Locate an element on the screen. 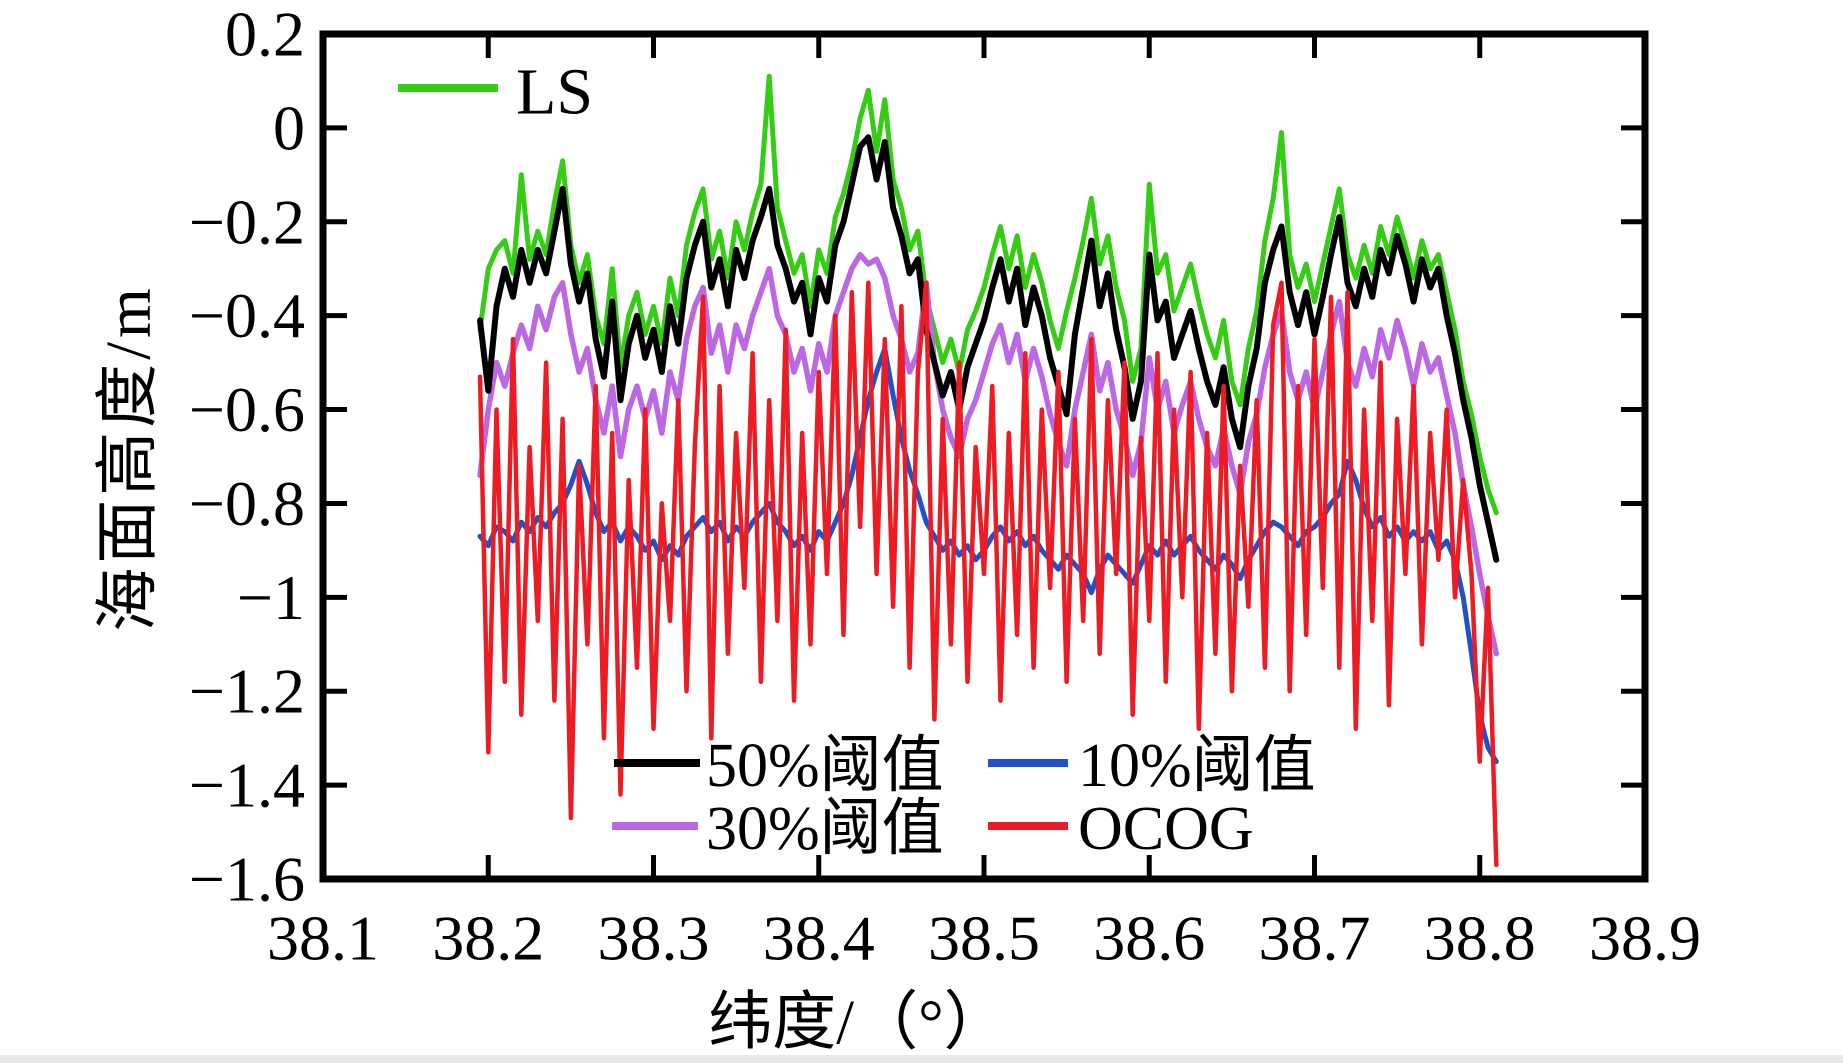 The height and width of the screenshot is (1063, 1843). x-tick-label: 38.7 is located at coordinates (1315, 938).